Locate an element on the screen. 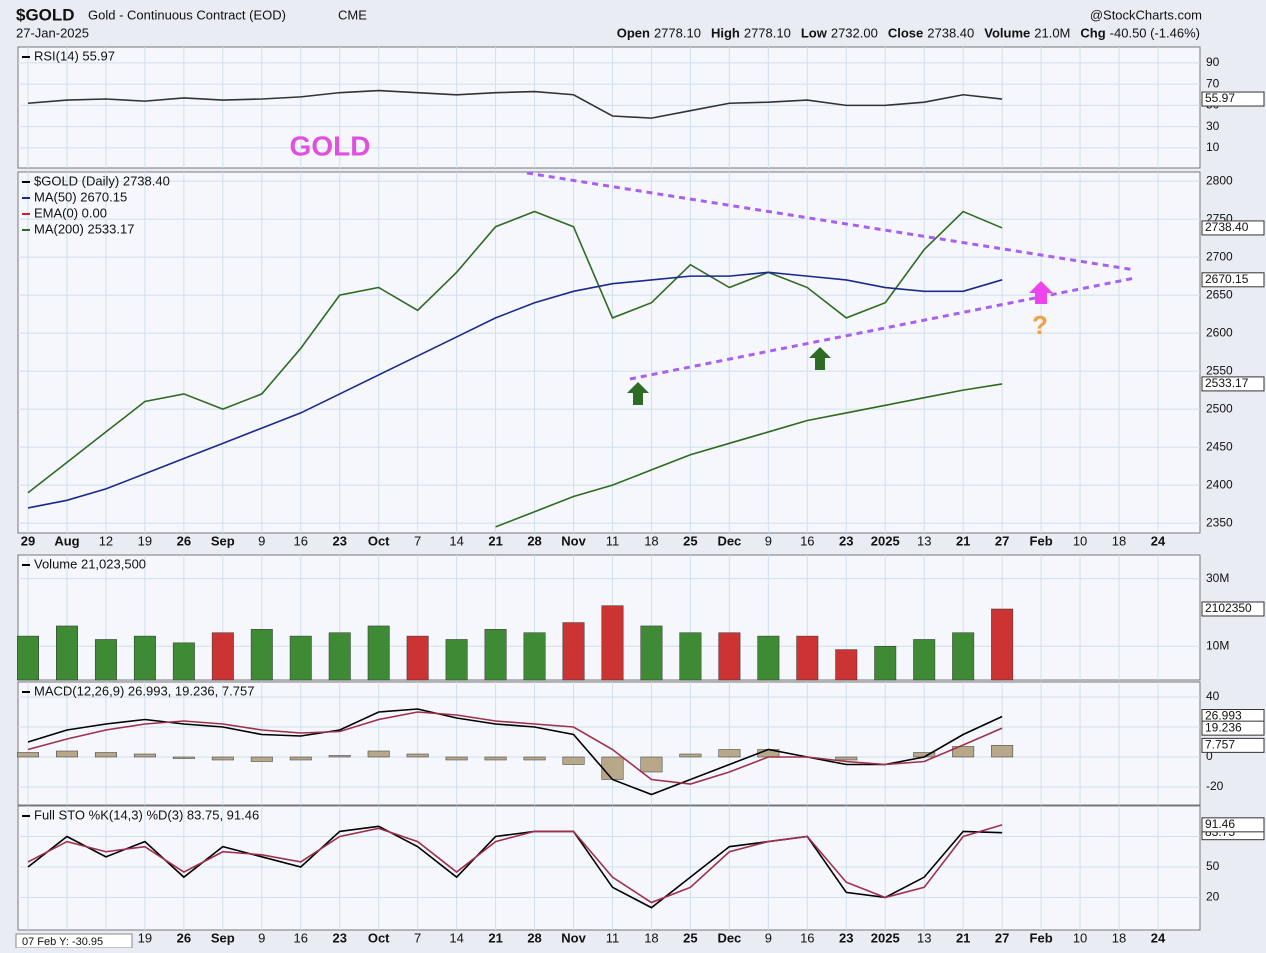 Image resolution: width=1266 pixels, height=953 pixels. value-tag: 2670.15 is located at coordinates (1227, 279).